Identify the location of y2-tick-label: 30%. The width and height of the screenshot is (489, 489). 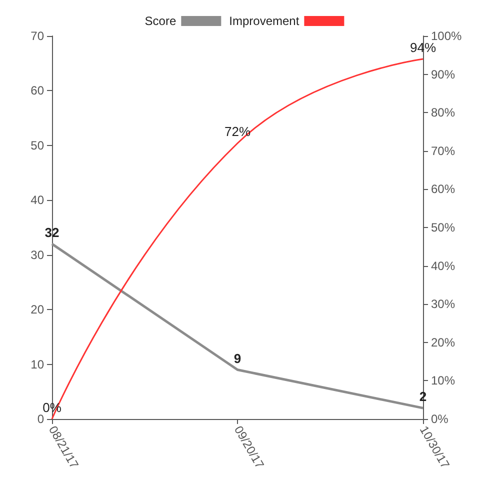
(443, 304).